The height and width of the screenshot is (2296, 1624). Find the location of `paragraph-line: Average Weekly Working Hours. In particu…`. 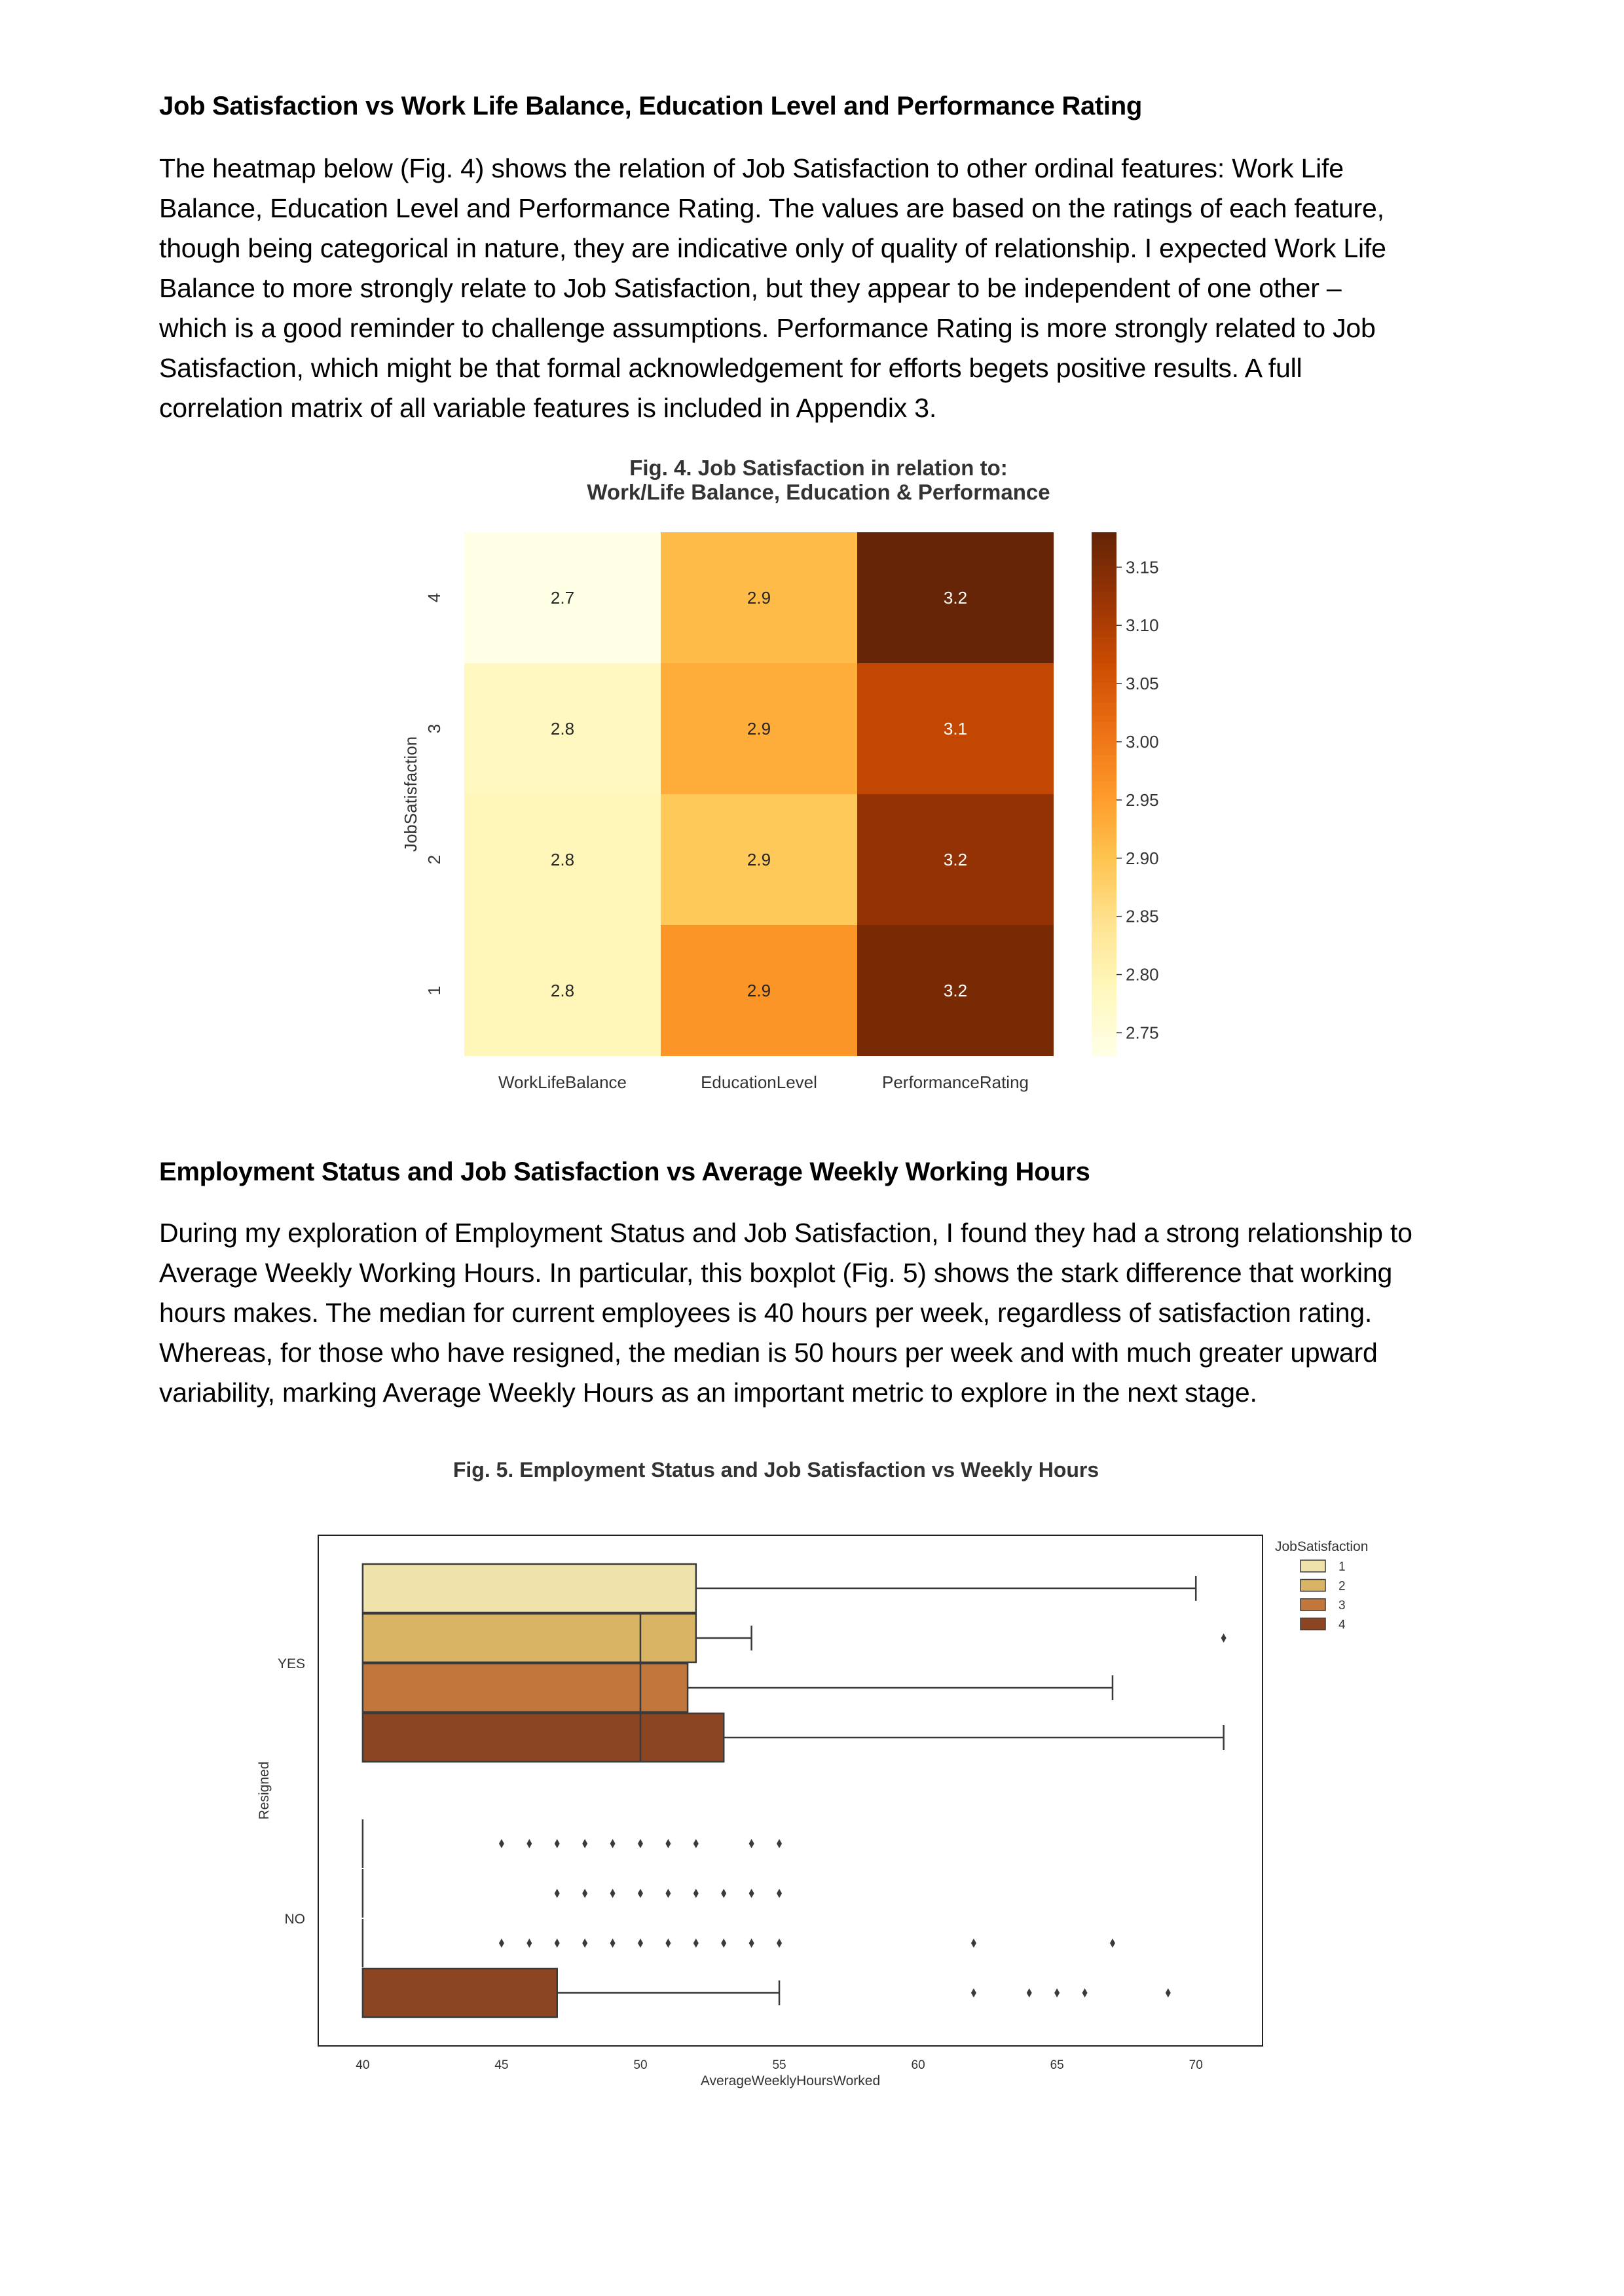

paragraph-line: Average Weekly Working Hours. In particu… is located at coordinates (776, 1273).